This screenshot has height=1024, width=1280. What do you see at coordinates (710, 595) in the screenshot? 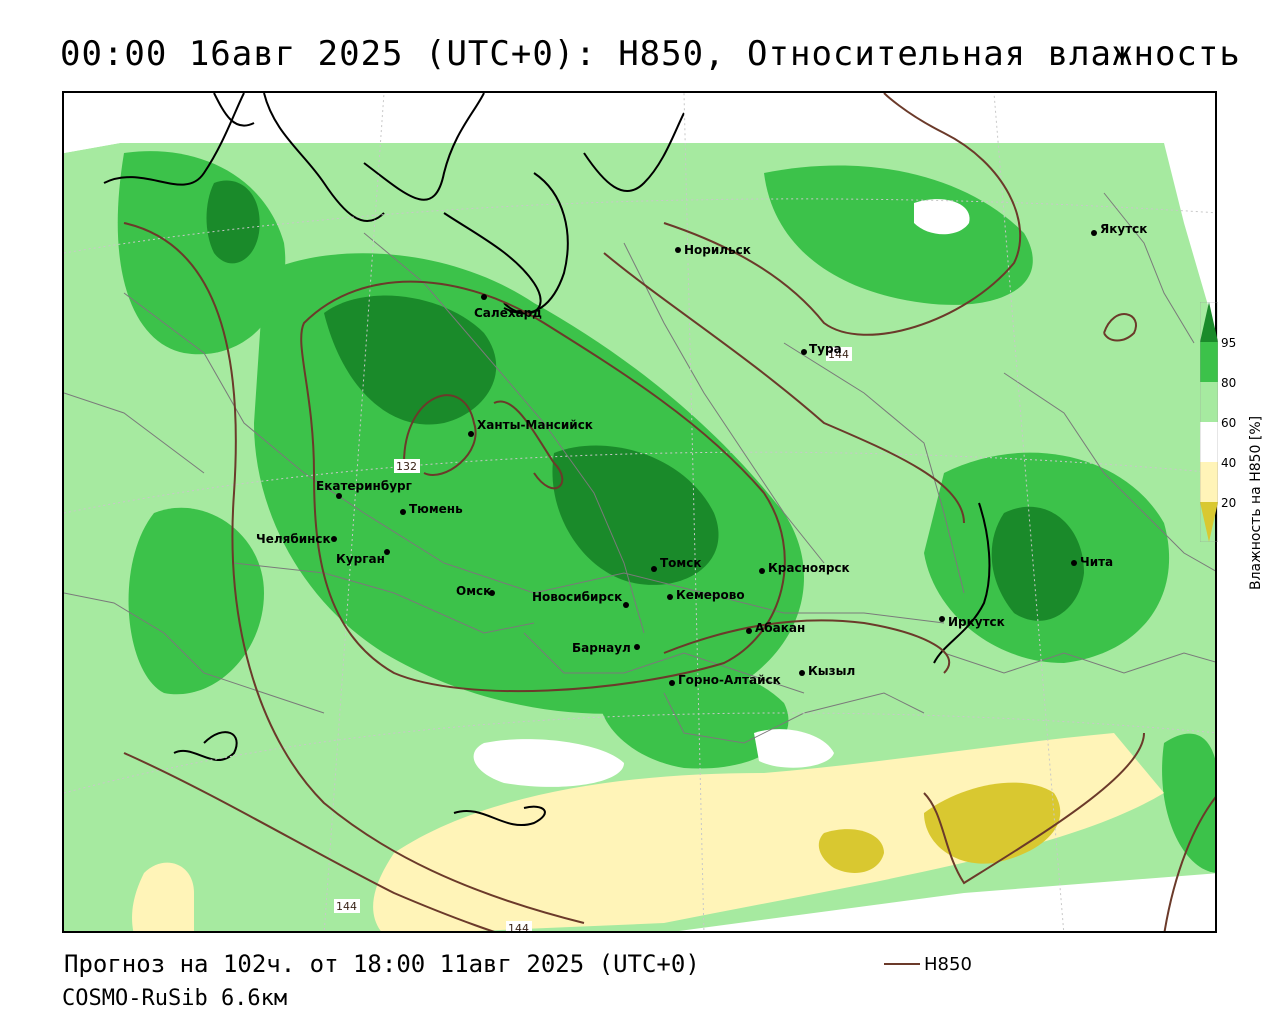
I see `city-label: Кемерово` at bounding box center [710, 595].